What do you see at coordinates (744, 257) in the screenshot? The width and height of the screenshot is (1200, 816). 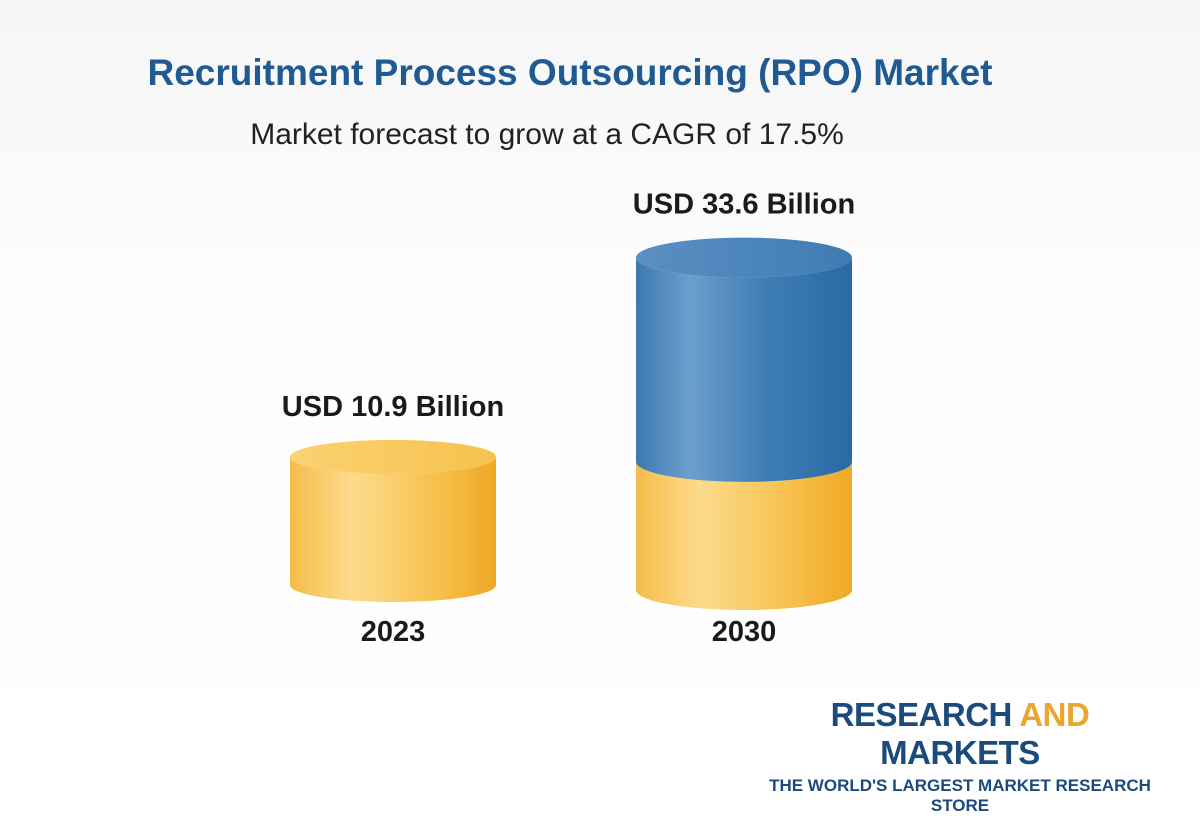 I see `bar-2030-growth-top` at bounding box center [744, 257].